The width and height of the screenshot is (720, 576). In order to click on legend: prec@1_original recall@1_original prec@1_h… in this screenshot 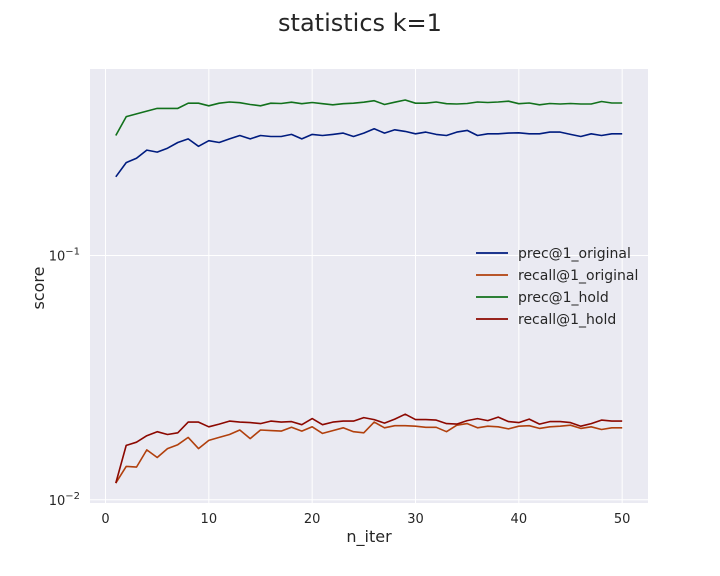, I will do `click(557, 287)`.